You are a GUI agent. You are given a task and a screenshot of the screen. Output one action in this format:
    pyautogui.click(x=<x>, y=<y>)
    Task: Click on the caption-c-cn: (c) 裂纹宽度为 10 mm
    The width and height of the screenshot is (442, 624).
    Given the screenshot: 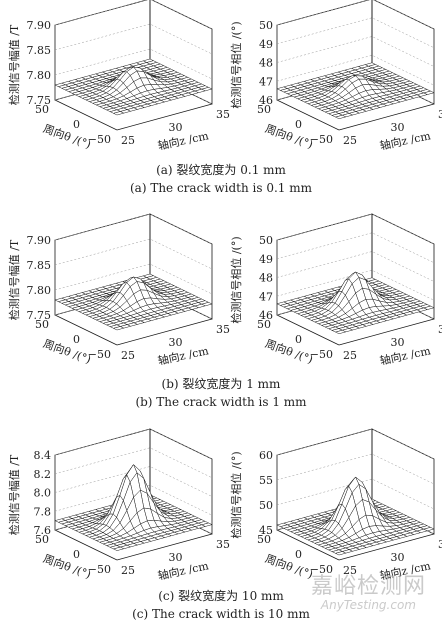 What is the action you would take?
    pyautogui.click(x=221, y=596)
    